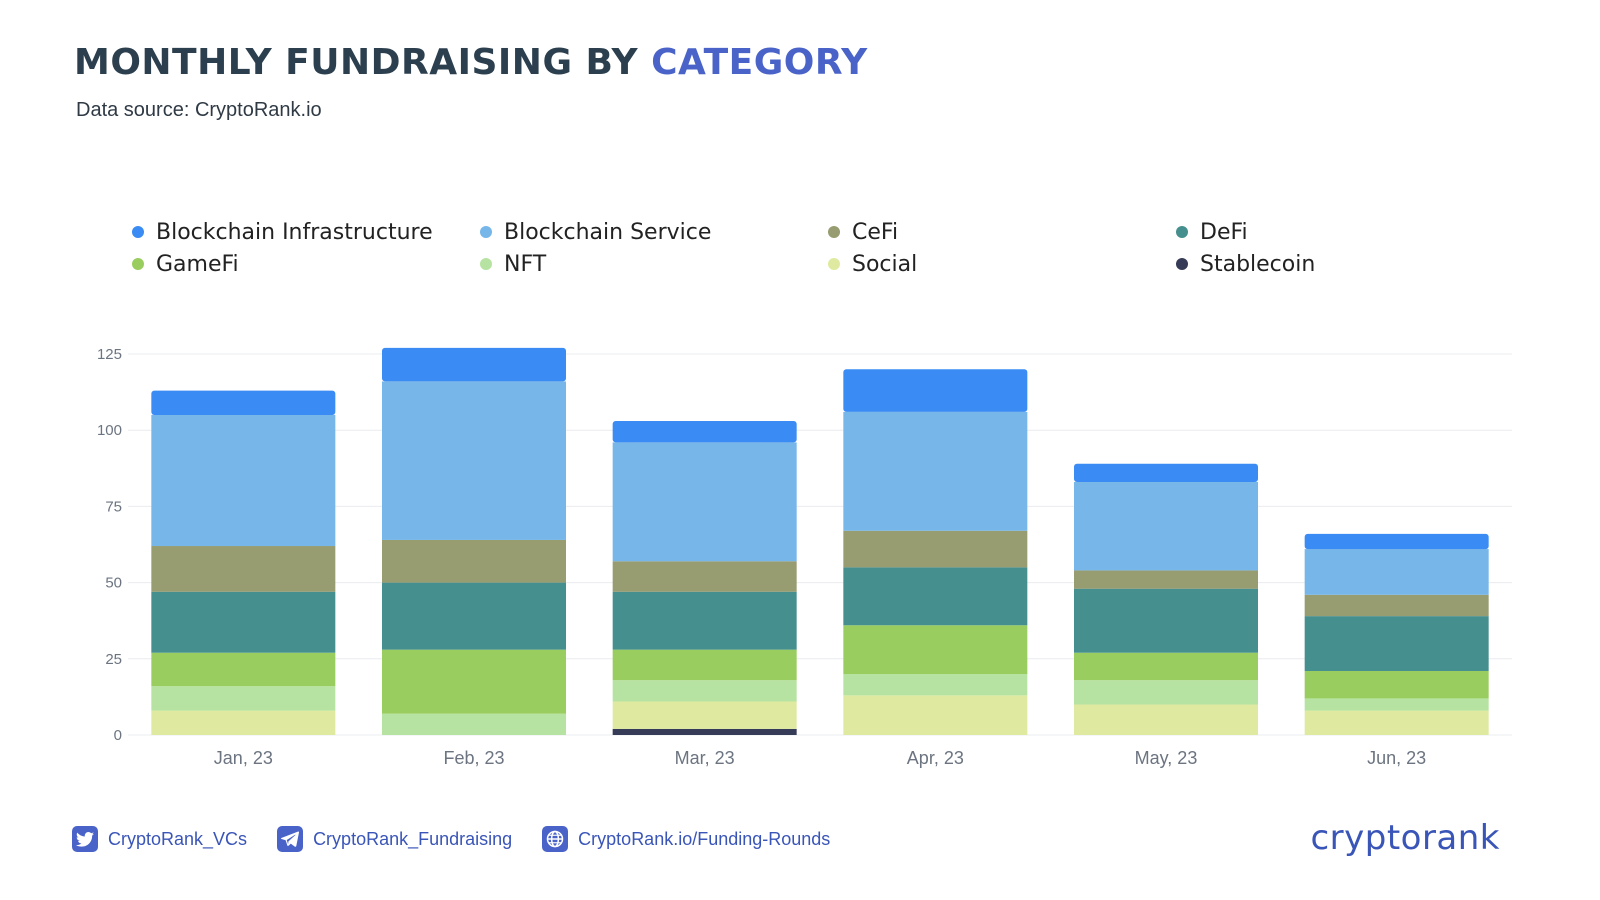 The height and width of the screenshot is (900, 1600). I want to click on telegram-icon, so click(290, 839).